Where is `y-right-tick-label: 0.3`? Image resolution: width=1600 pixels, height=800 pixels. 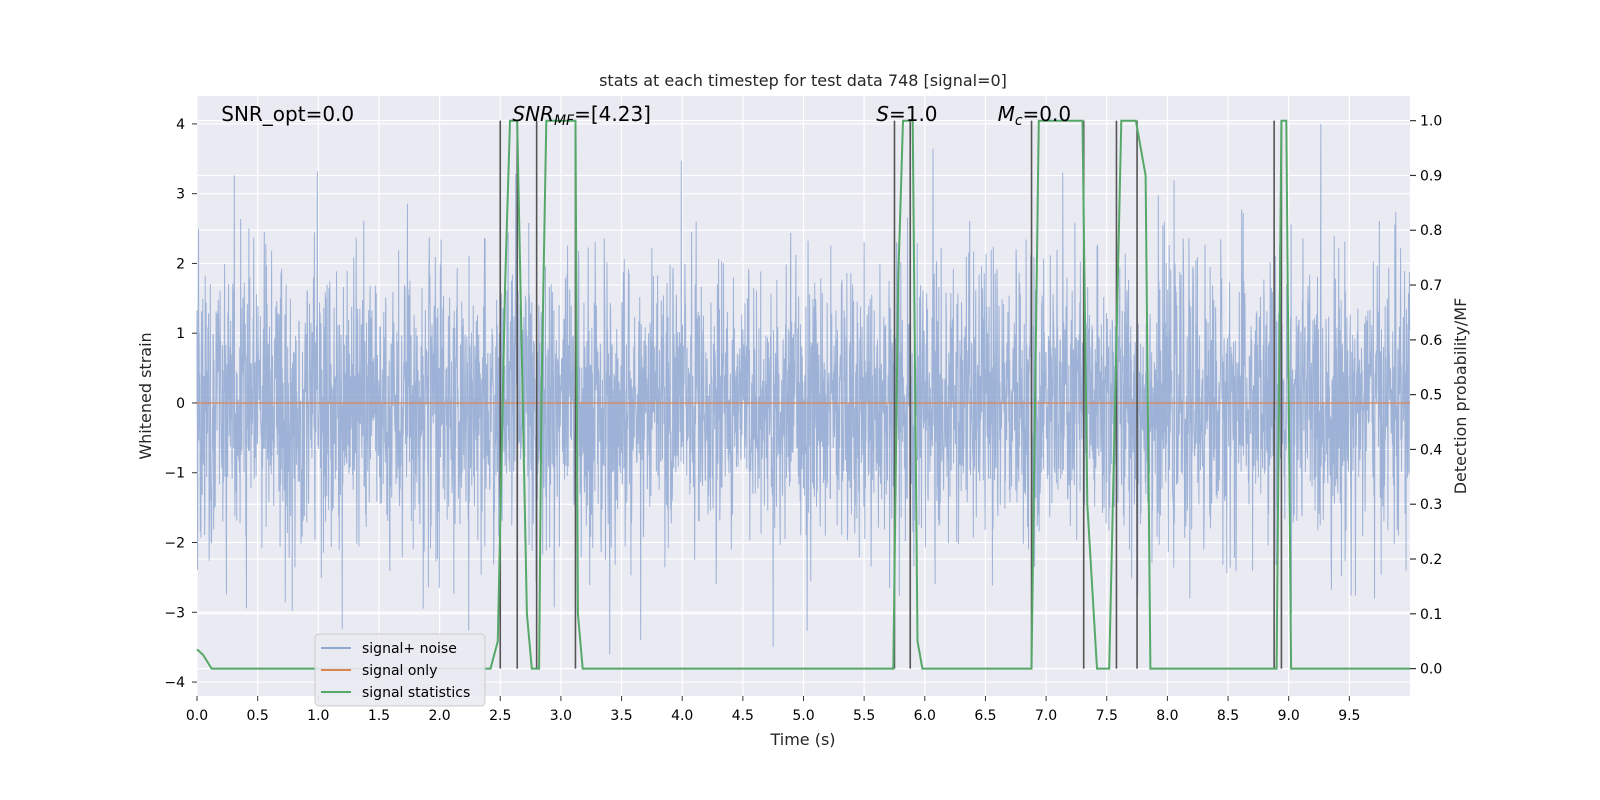 y-right-tick-label: 0.3 is located at coordinates (1431, 505).